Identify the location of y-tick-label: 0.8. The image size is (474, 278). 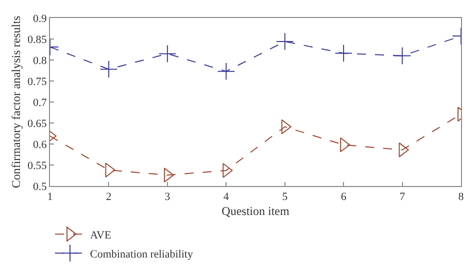
(40, 60).